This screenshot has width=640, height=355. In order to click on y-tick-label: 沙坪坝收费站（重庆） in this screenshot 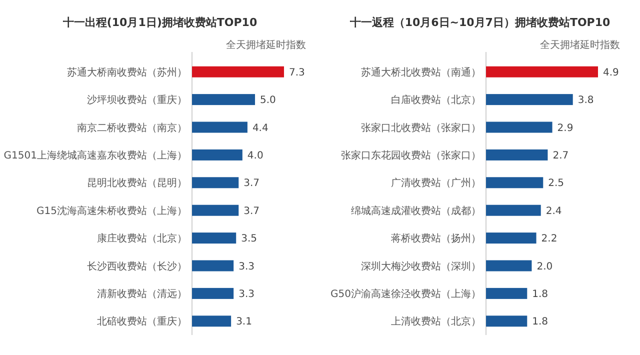, I will do `click(137, 100)`.